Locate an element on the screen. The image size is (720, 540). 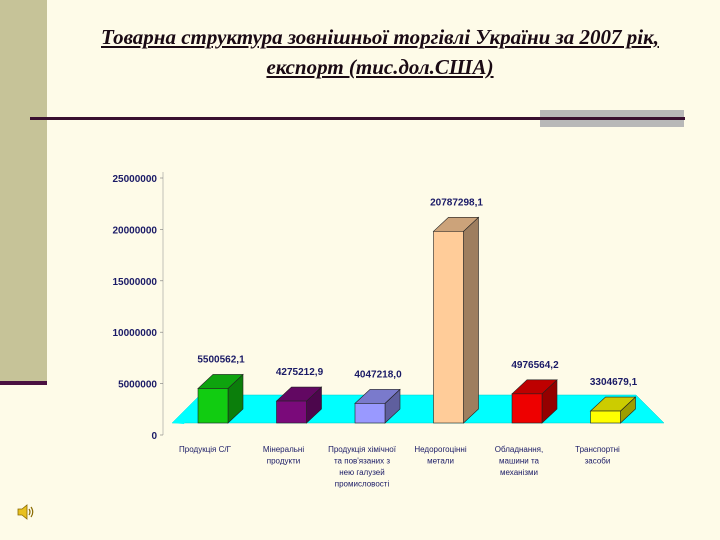
category-label-2: та пов'язаних з is located at coordinates (362, 461).